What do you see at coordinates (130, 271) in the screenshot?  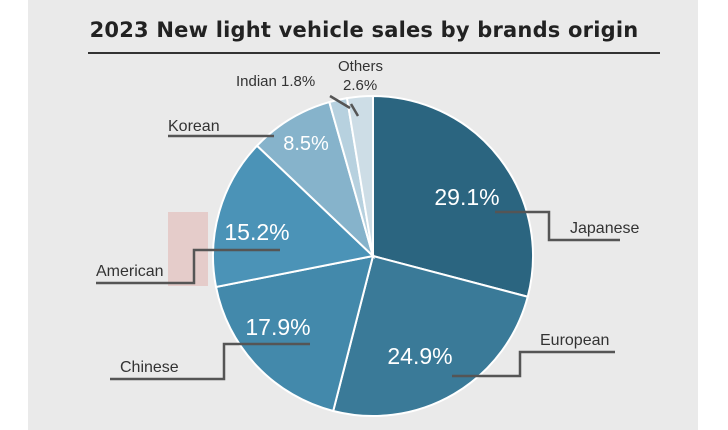 I see `slice-label-american: American` at bounding box center [130, 271].